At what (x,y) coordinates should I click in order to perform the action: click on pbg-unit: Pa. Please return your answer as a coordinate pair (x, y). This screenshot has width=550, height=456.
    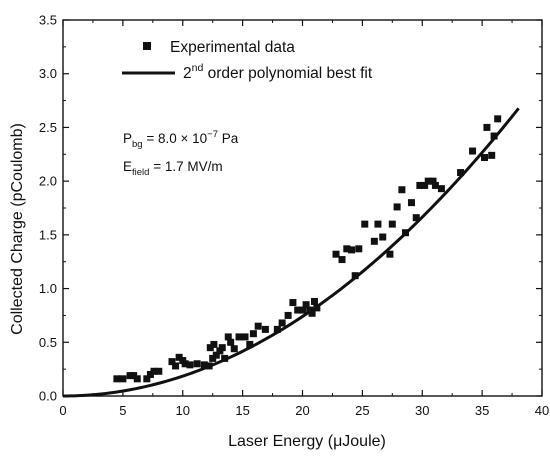
    Looking at the image, I should click on (228, 138).